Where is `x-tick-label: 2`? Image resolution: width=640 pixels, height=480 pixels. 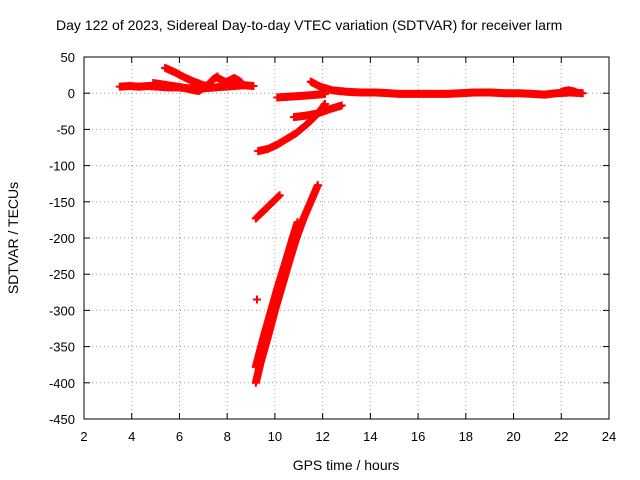
x-tick-label: 2 is located at coordinates (83, 436).